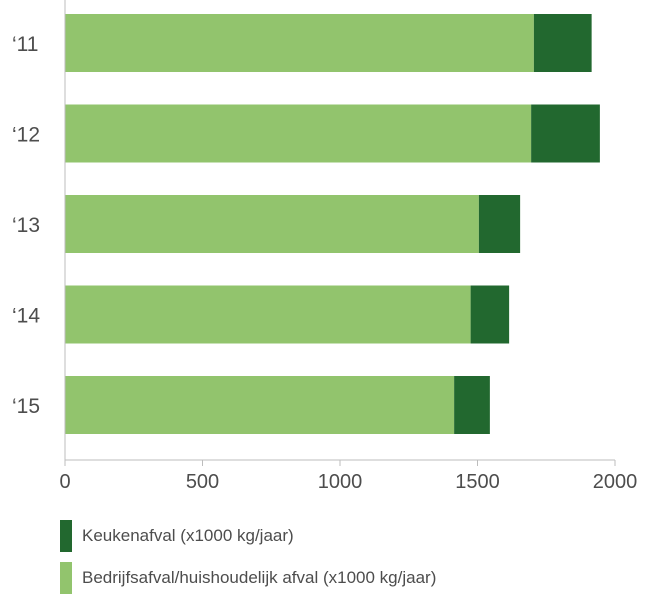 This screenshot has height=604, width=646. I want to click on x-tick-label: 1000, so click(340, 482).